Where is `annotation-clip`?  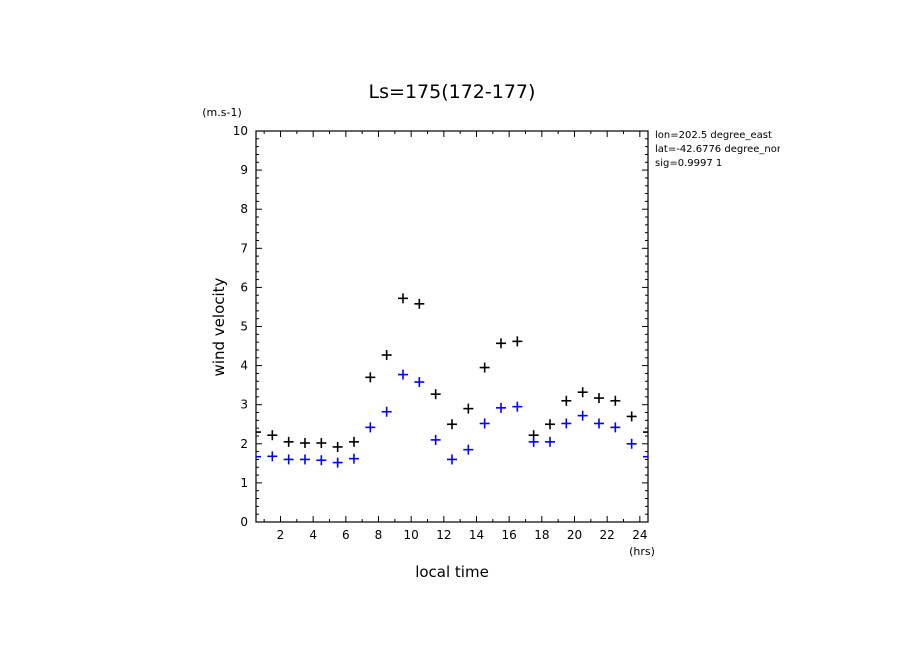
annotation-clip is located at coordinates (842, 150).